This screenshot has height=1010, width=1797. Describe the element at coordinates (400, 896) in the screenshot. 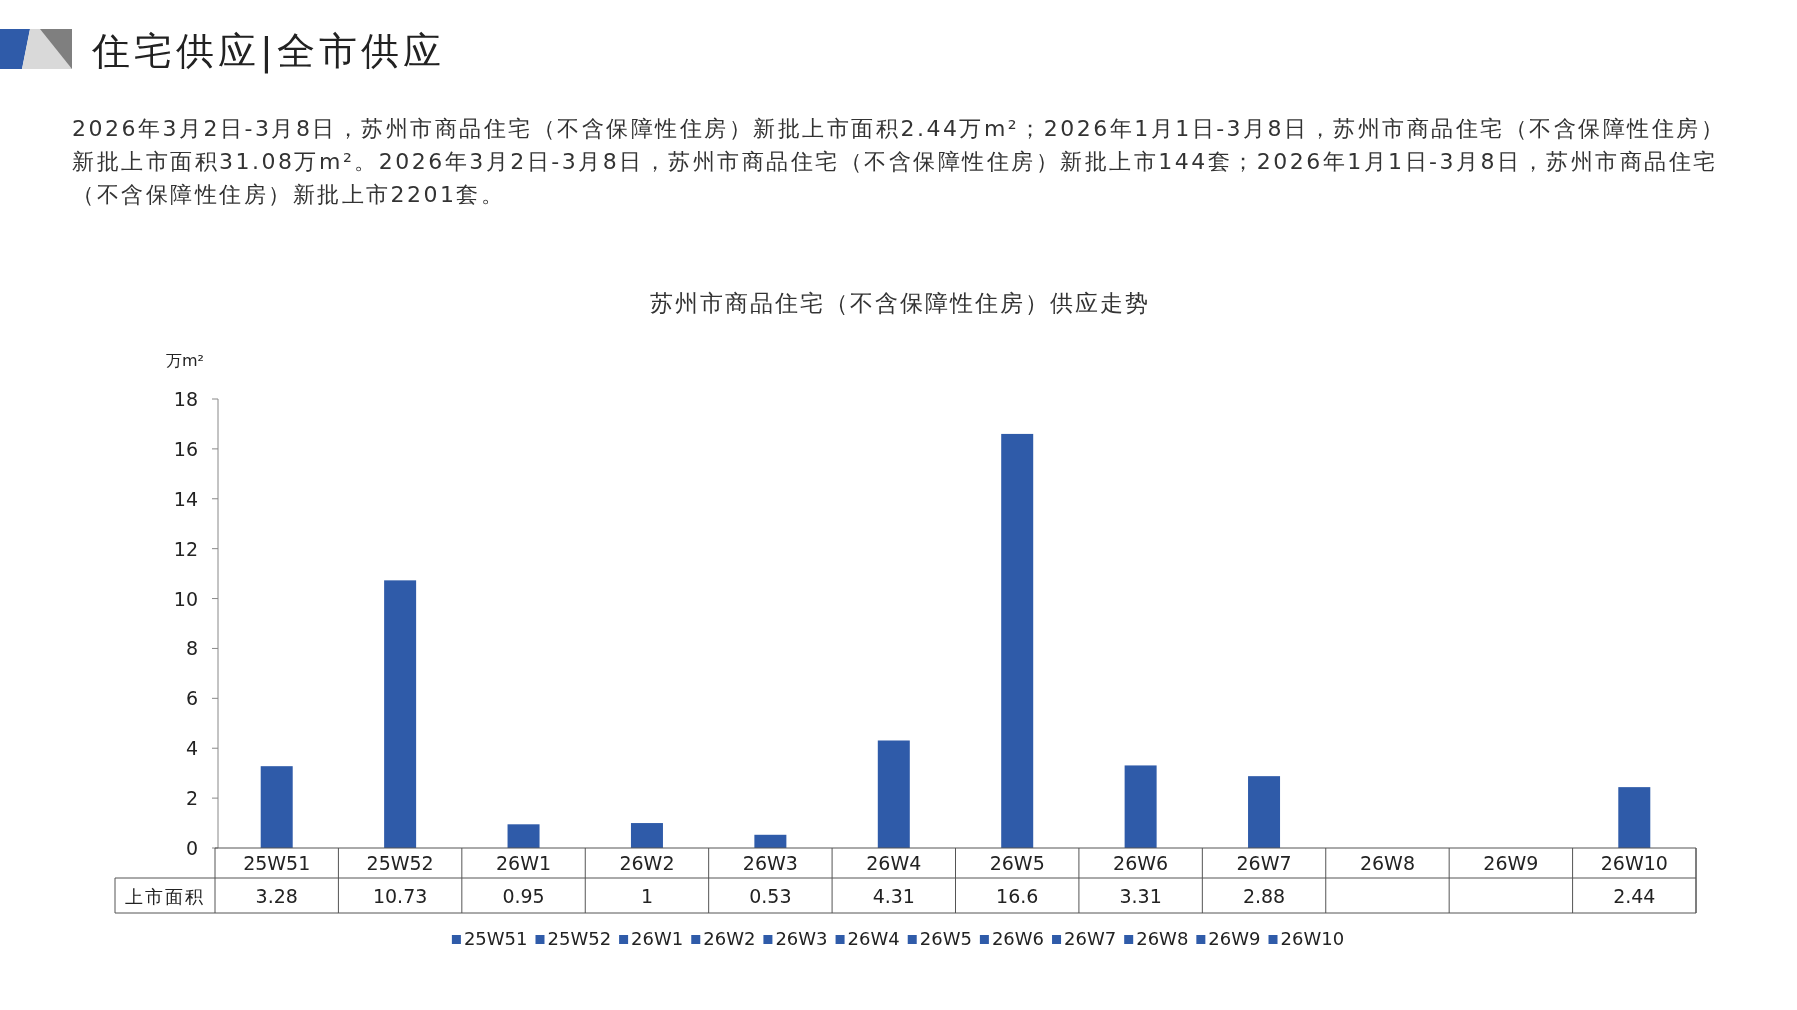

I see `data-label: 10.73` at that location.